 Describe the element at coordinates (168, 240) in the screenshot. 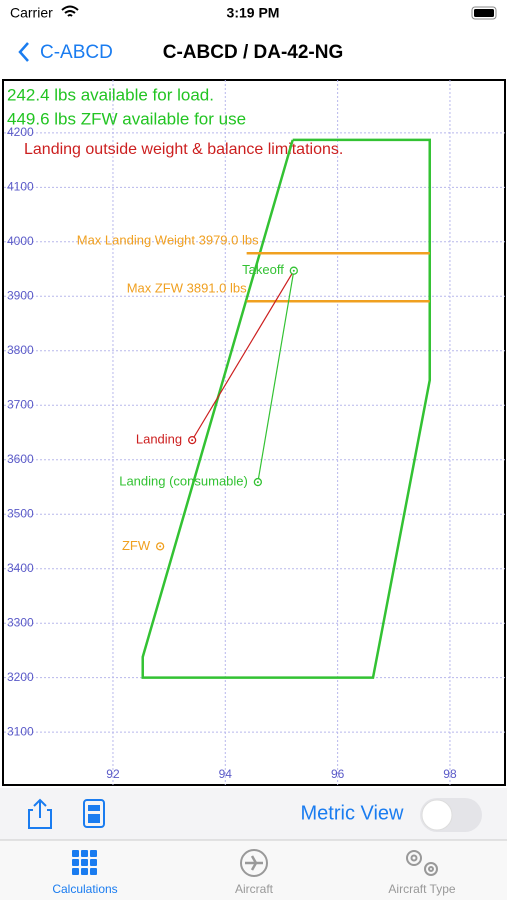

I see `limit-label: Max Landing Weight 3979.0 lbs` at that location.